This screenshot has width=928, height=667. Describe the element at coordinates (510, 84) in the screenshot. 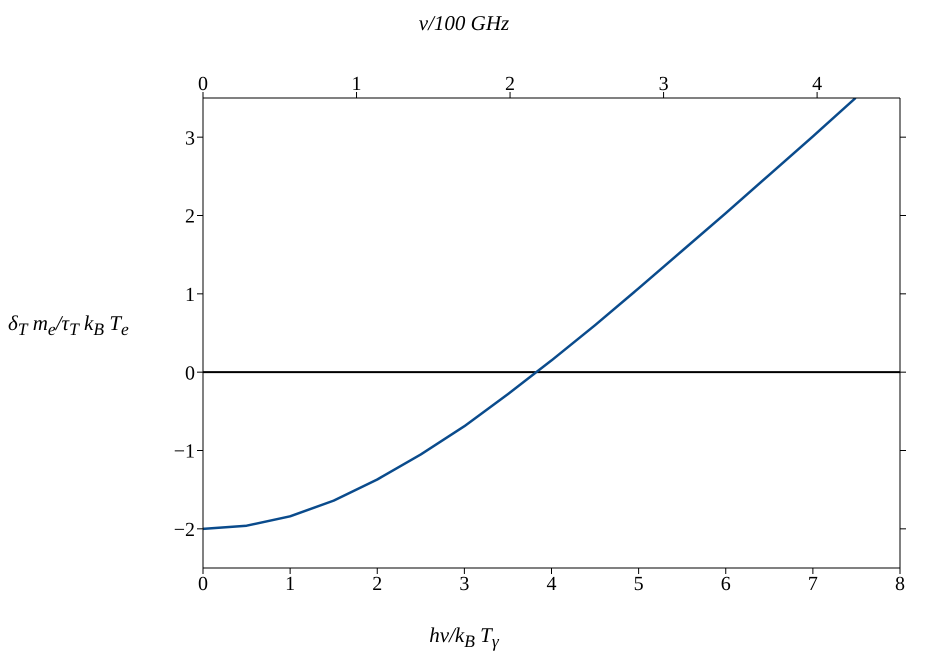

I see `x2-tick-label: 2` at that location.